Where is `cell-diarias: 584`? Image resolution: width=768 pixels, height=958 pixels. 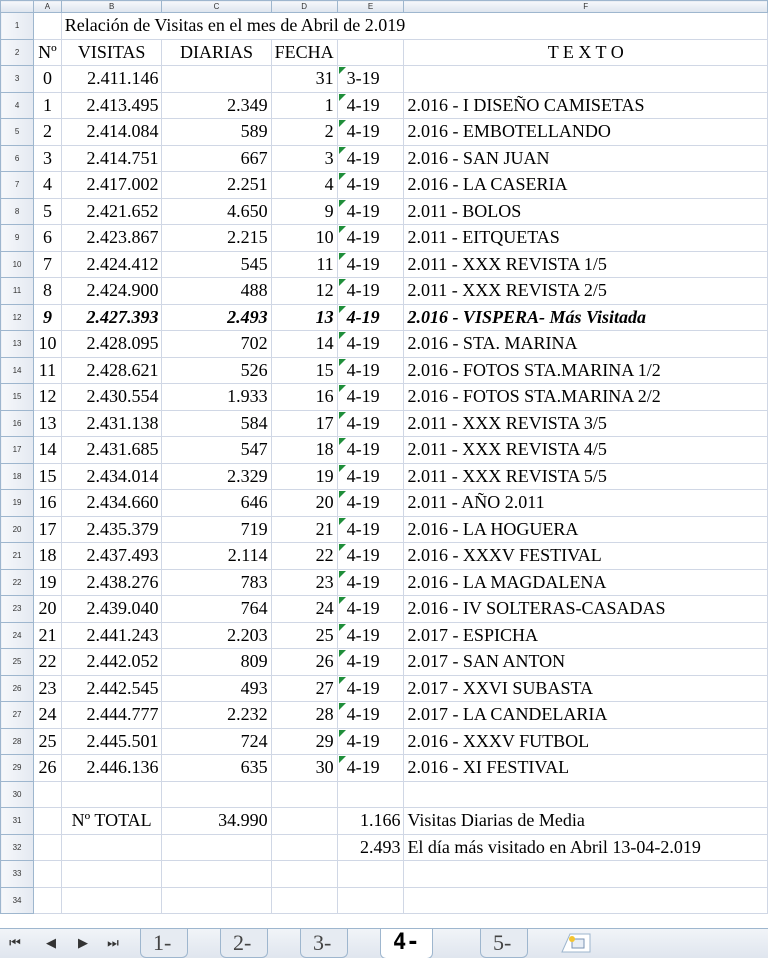
cell-diarias: 584 is located at coordinates (216, 423).